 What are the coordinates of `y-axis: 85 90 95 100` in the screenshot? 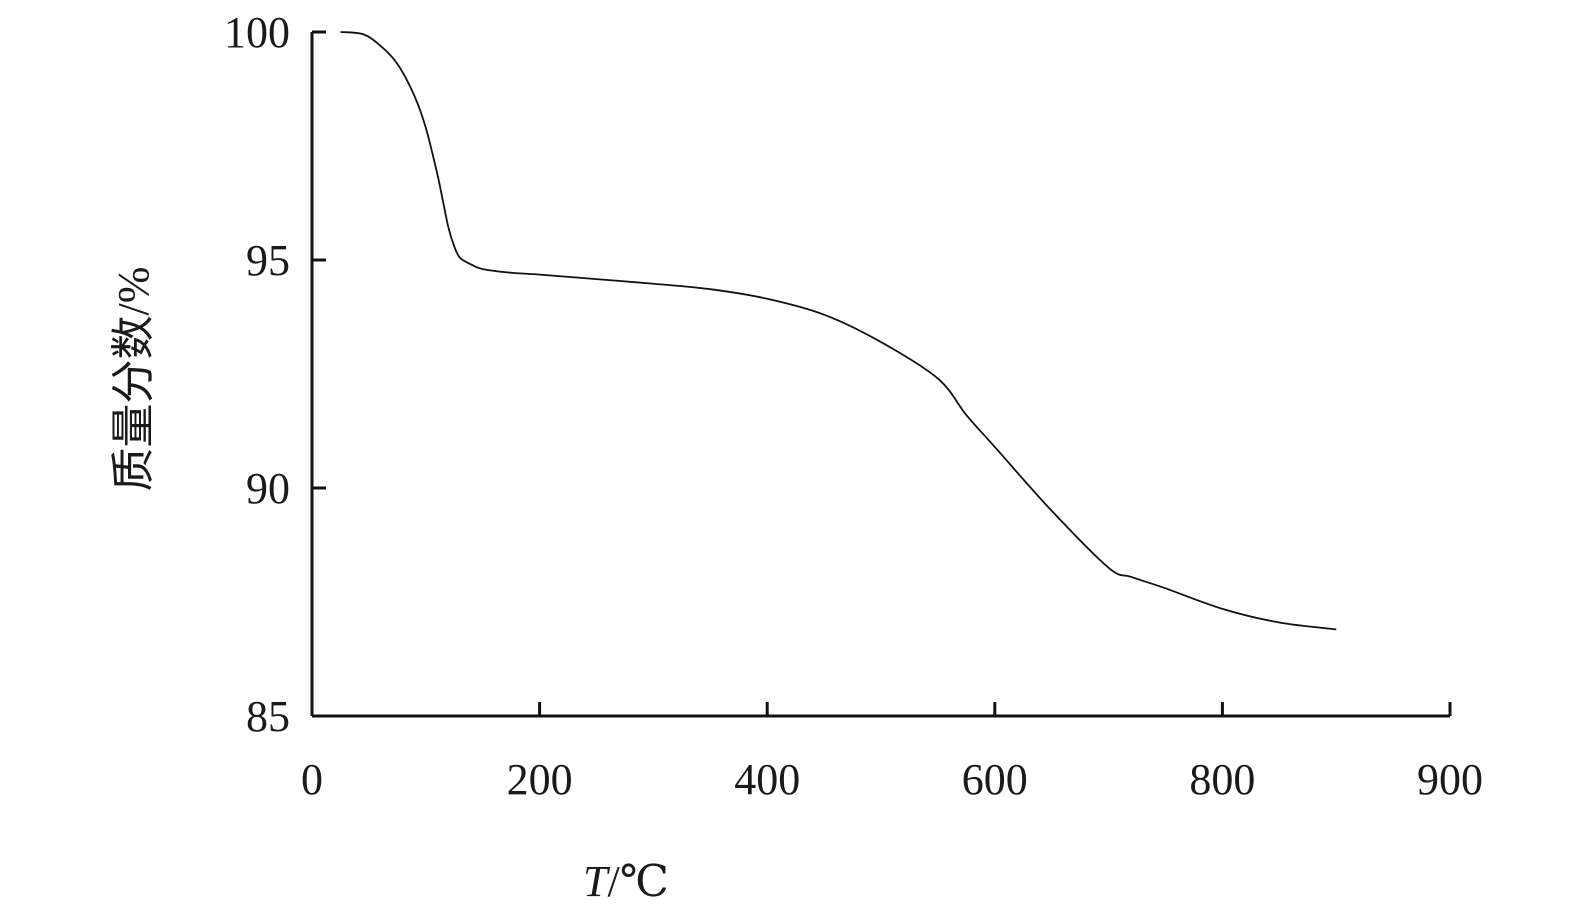 It's located at (275, 374).